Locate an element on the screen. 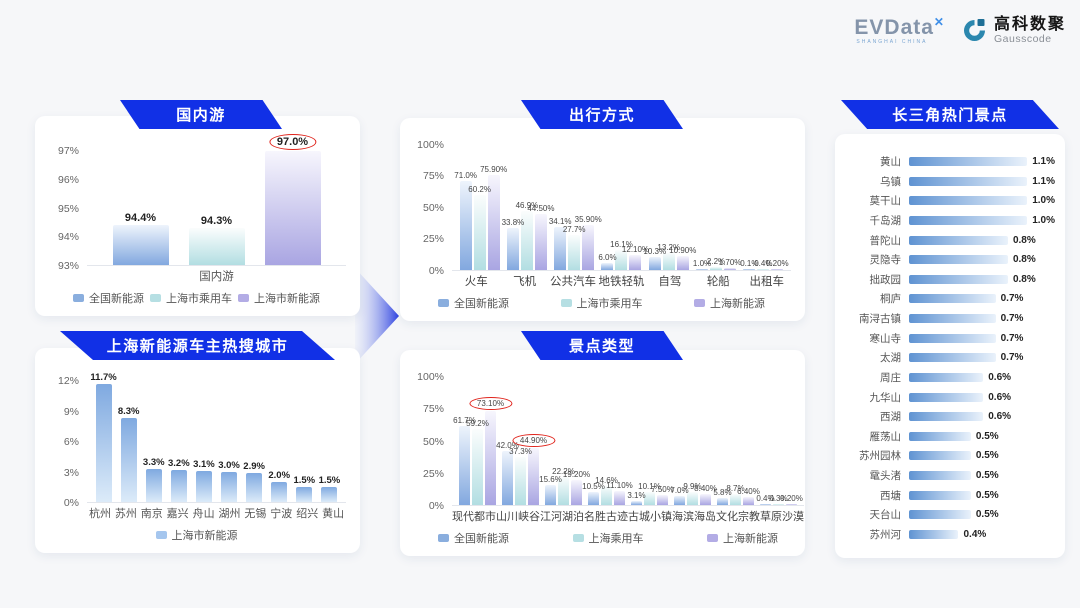 This screenshot has height=608, width=1080. bar-group: 6.0% 16.1% 12.10% is located at coordinates (623, 203).